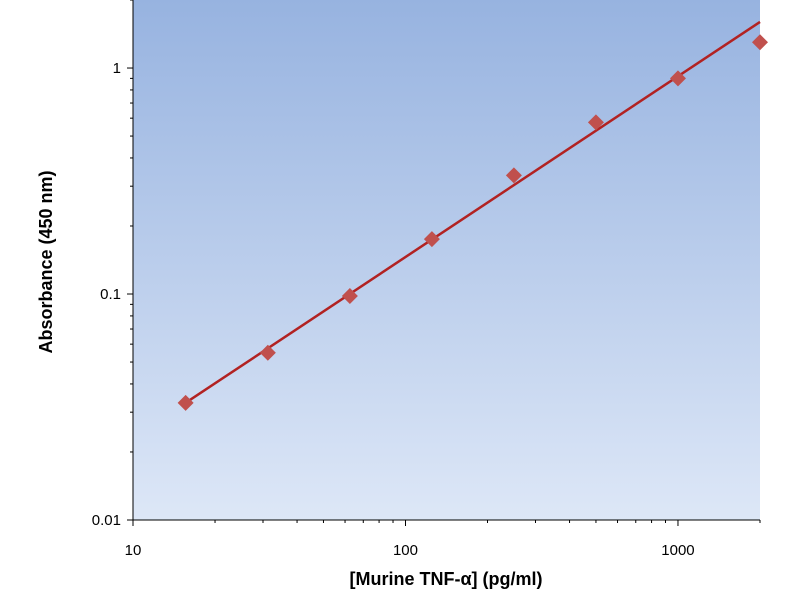 The height and width of the screenshot is (600, 800). Describe the element at coordinates (133, 550) in the screenshot. I see `x-tick-label: 10` at that location.